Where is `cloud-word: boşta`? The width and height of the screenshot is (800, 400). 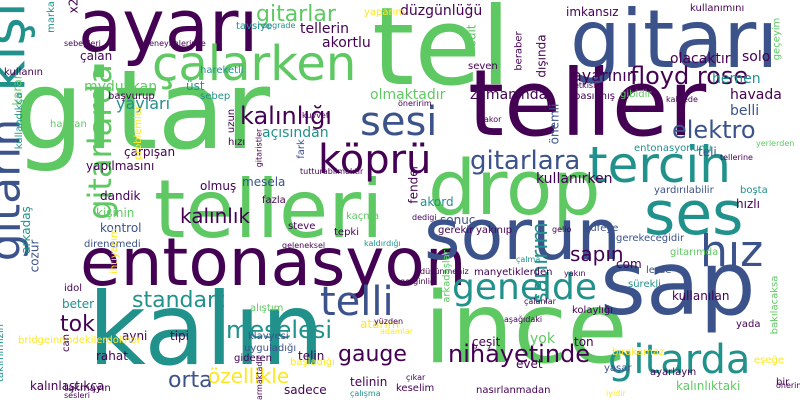 cloud-word: boşta is located at coordinates (754, 190).